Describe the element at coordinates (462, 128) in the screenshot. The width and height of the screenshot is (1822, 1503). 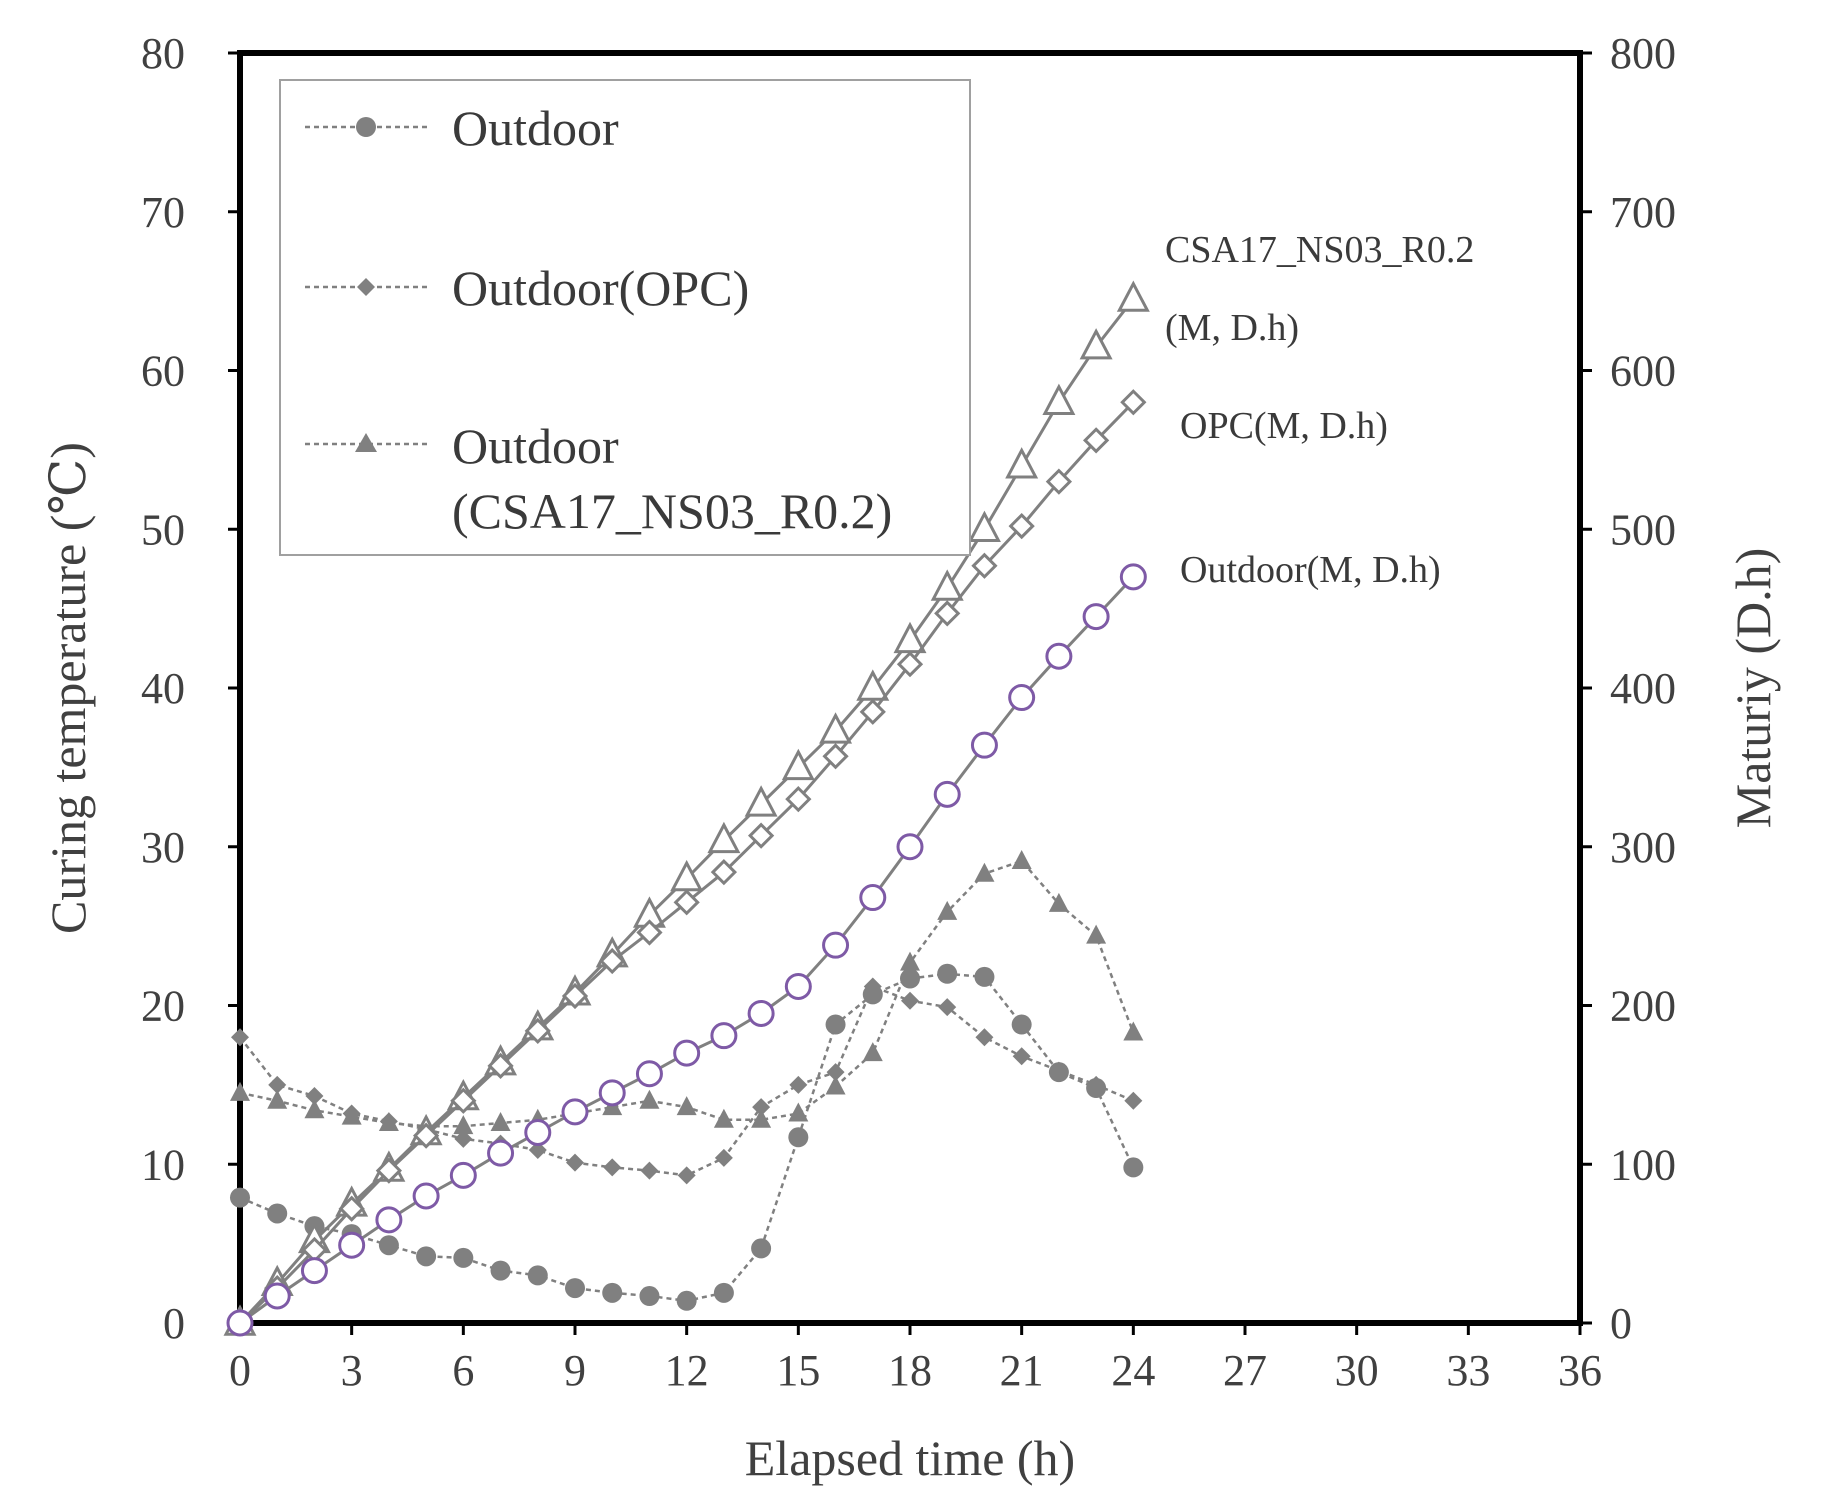
I see `legend-entry-outdoor: Outdoor` at that location.